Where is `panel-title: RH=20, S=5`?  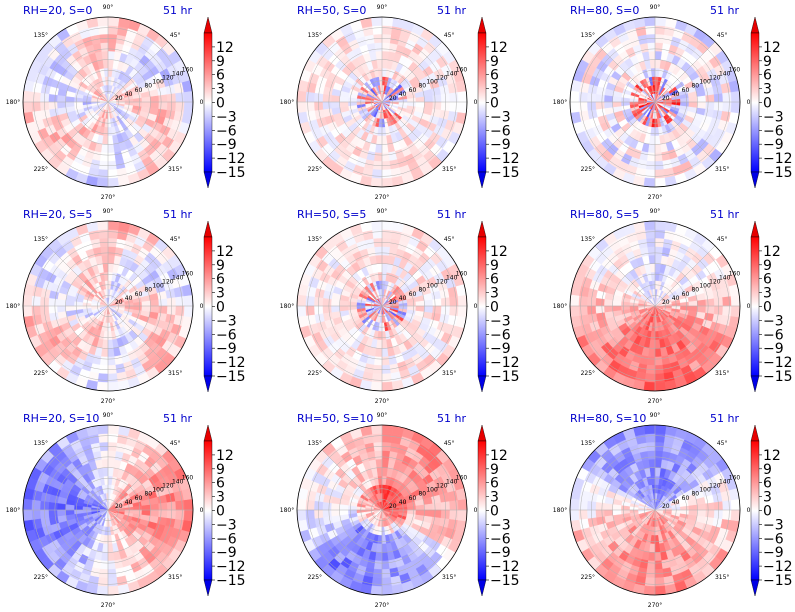
panel-title: RH=20, S=5 is located at coordinates (57, 214).